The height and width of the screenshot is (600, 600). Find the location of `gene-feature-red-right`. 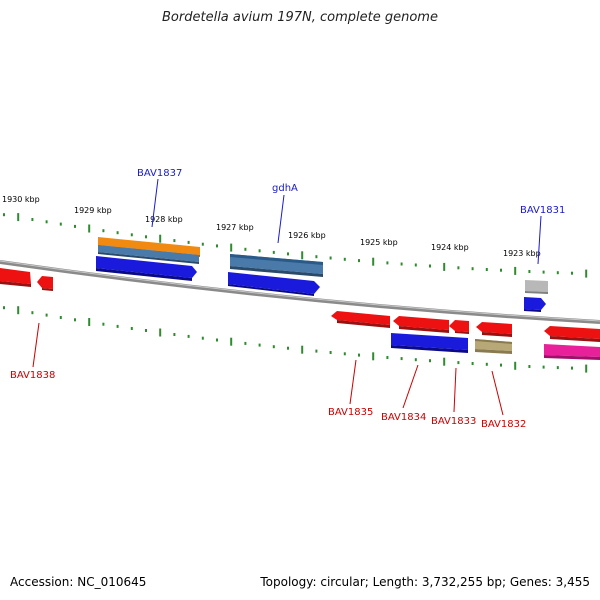

gene-feature-red-right is located at coordinates (572, 334).